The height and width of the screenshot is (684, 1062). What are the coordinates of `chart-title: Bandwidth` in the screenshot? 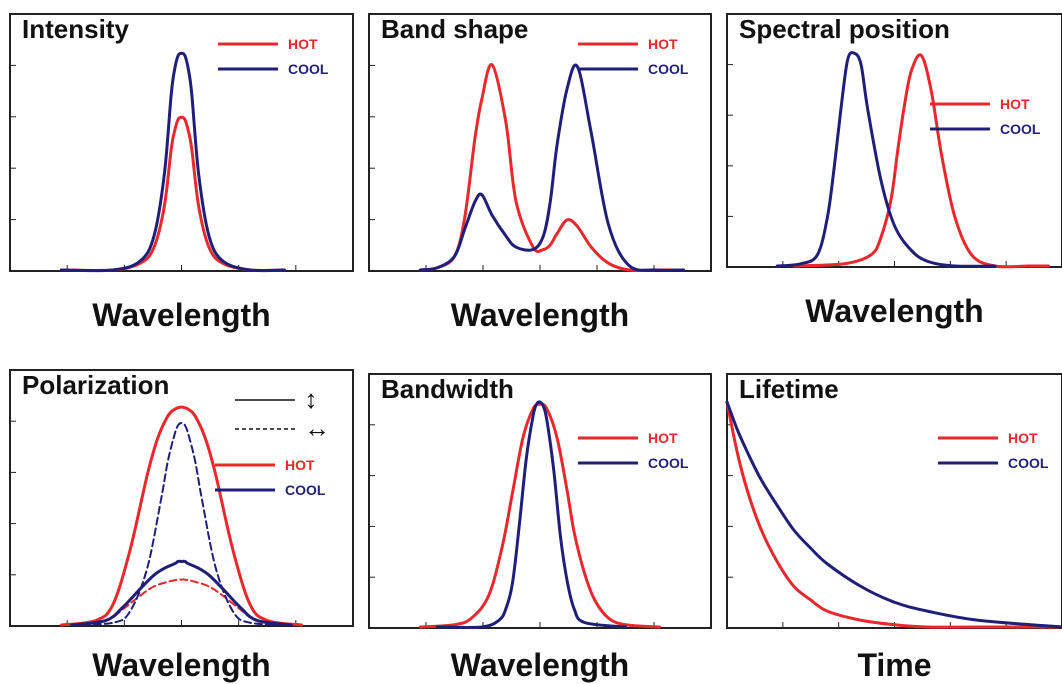 It's located at (447, 389).